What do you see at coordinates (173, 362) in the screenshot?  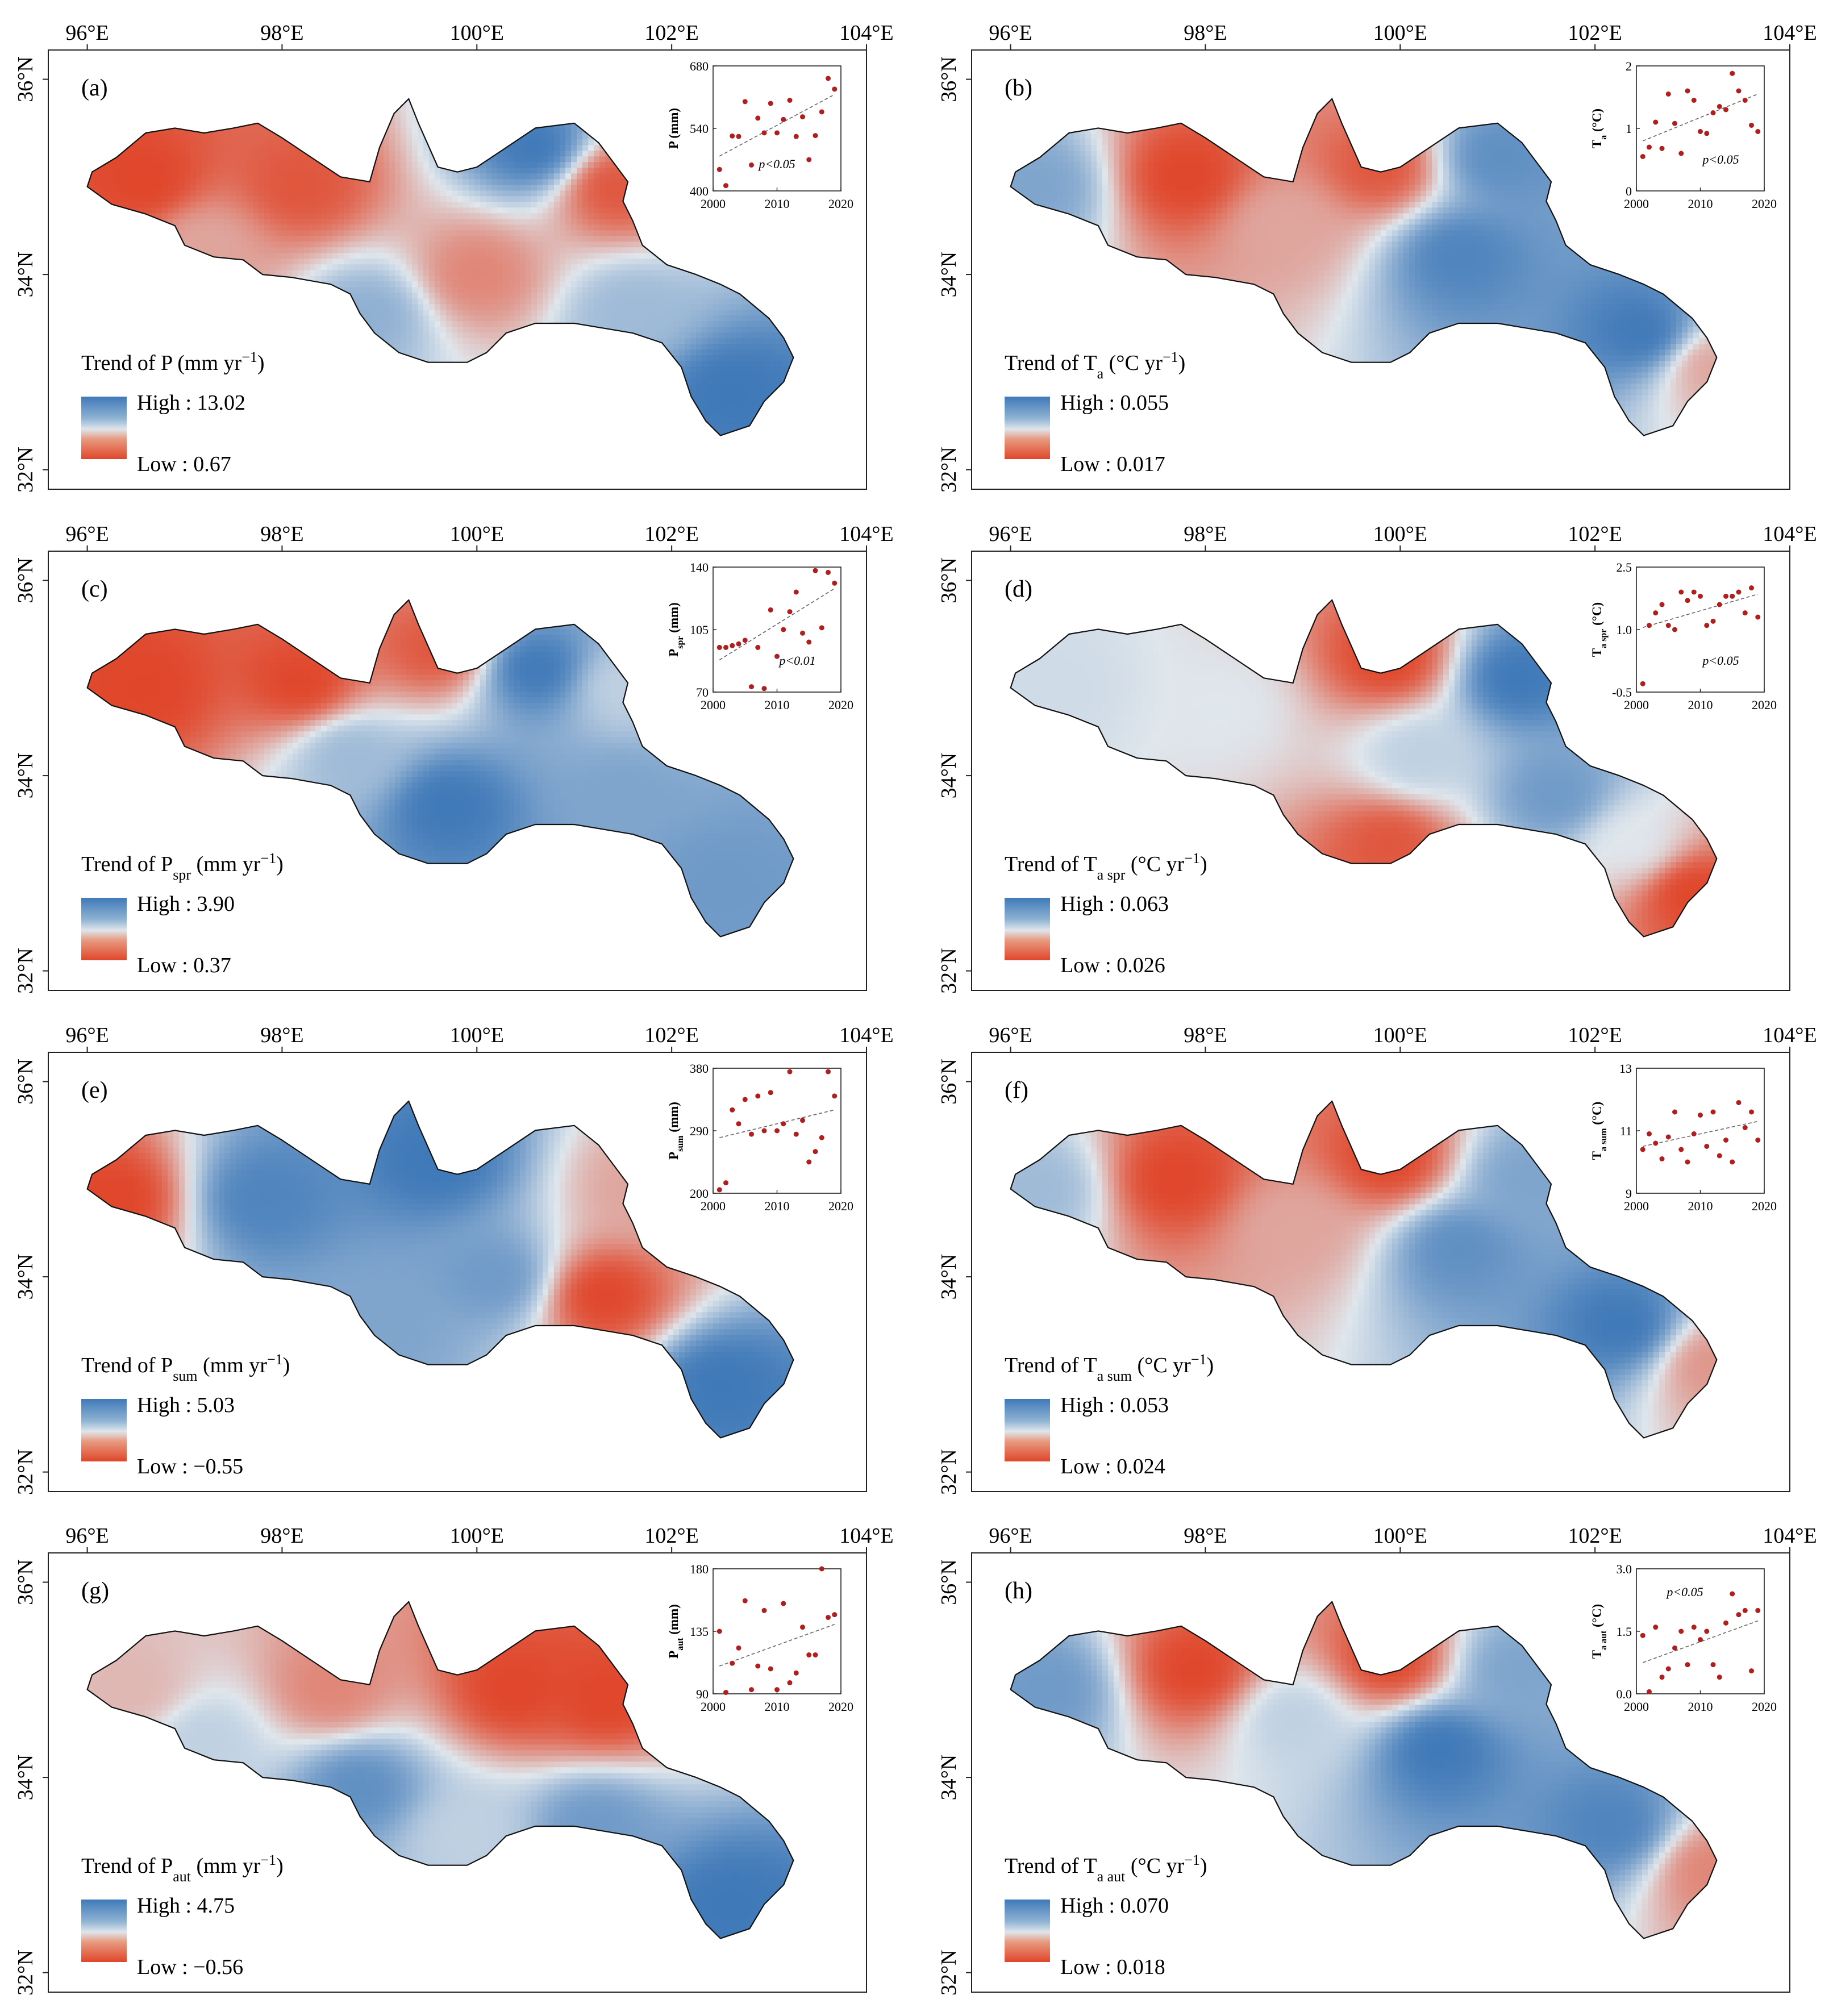 I see `legend-title: Trend of P (mm yr−1)` at bounding box center [173, 362].